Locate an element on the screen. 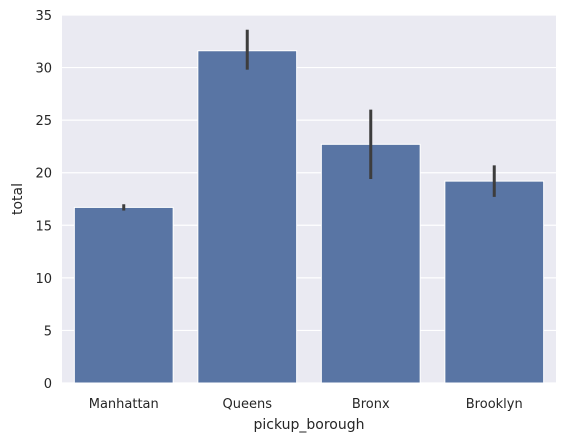 The image size is (566, 440). bar-bronx is located at coordinates (370, 263).